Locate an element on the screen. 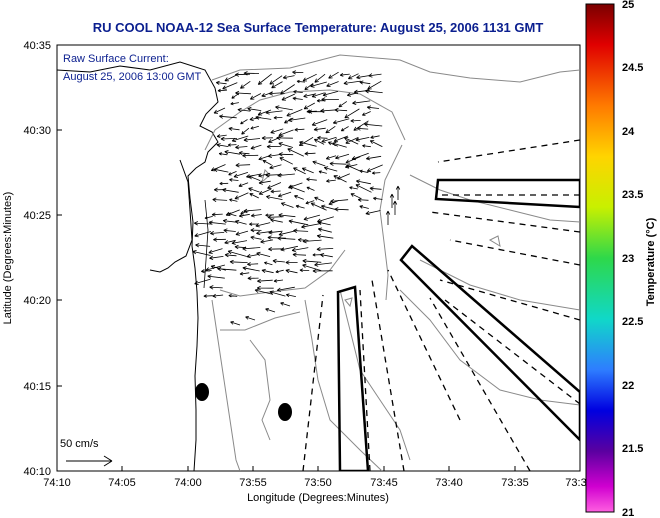 The width and height of the screenshot is (660, 518). inlet-line is located at coordinates (171, 216).